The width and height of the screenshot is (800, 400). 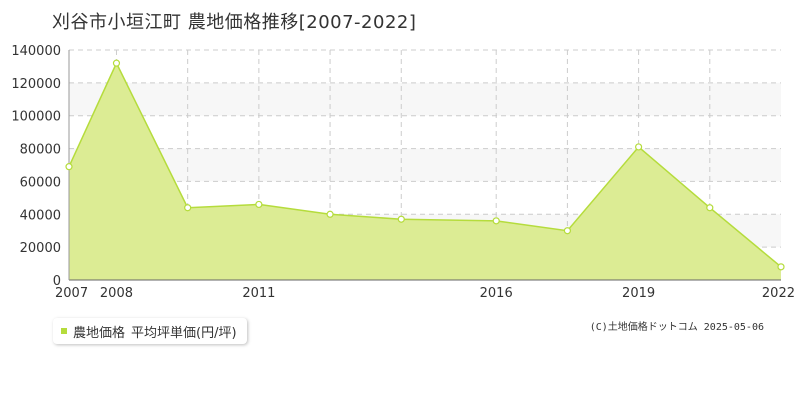 I want to click on y-tick-label: 120000, so click(x=36, y=84).